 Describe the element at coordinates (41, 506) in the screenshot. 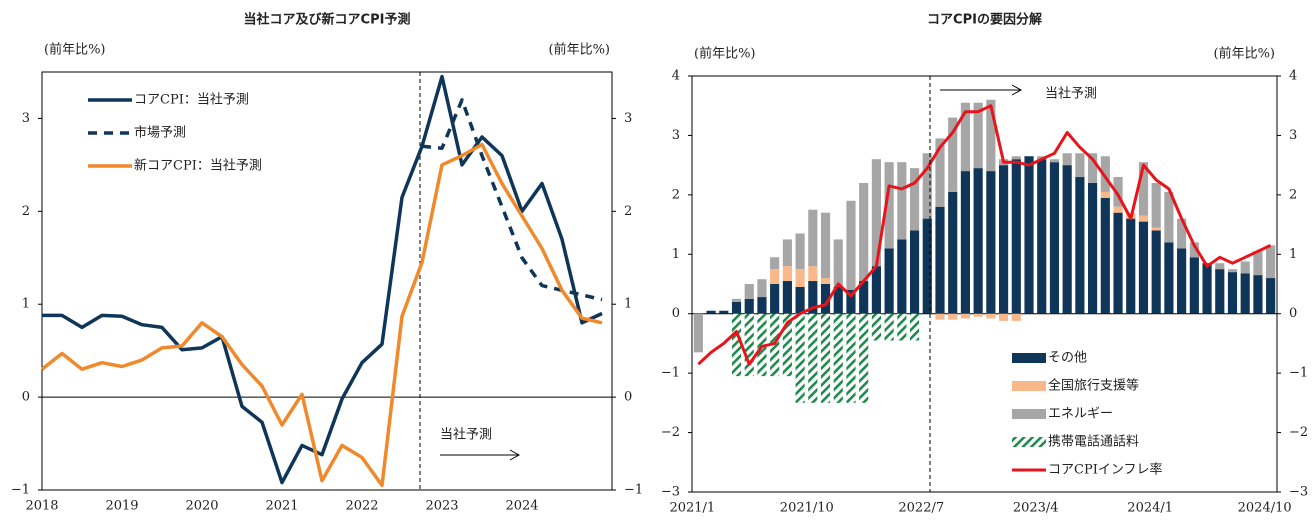

I see `x-tick-label: 2018` at that location.